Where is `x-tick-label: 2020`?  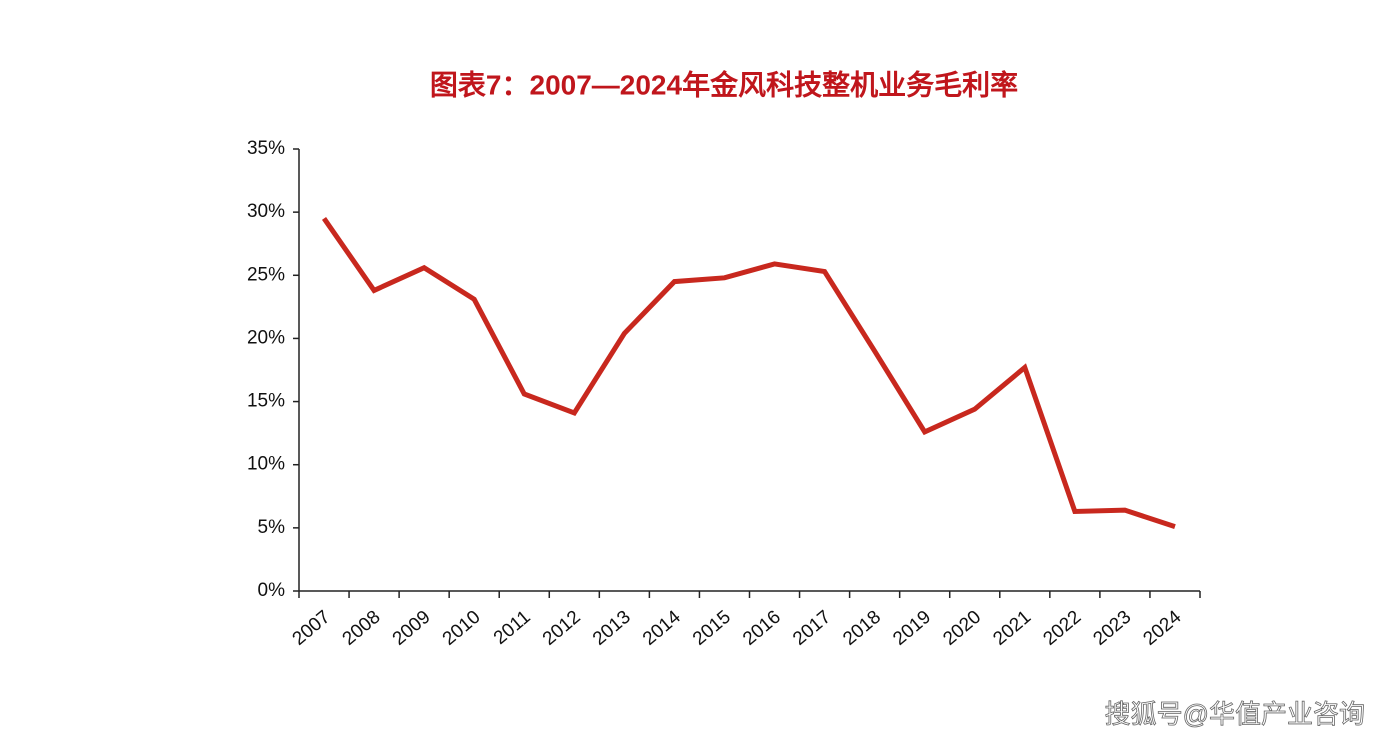
x-tick-label: 2020 is located at coordinates (962, 628).